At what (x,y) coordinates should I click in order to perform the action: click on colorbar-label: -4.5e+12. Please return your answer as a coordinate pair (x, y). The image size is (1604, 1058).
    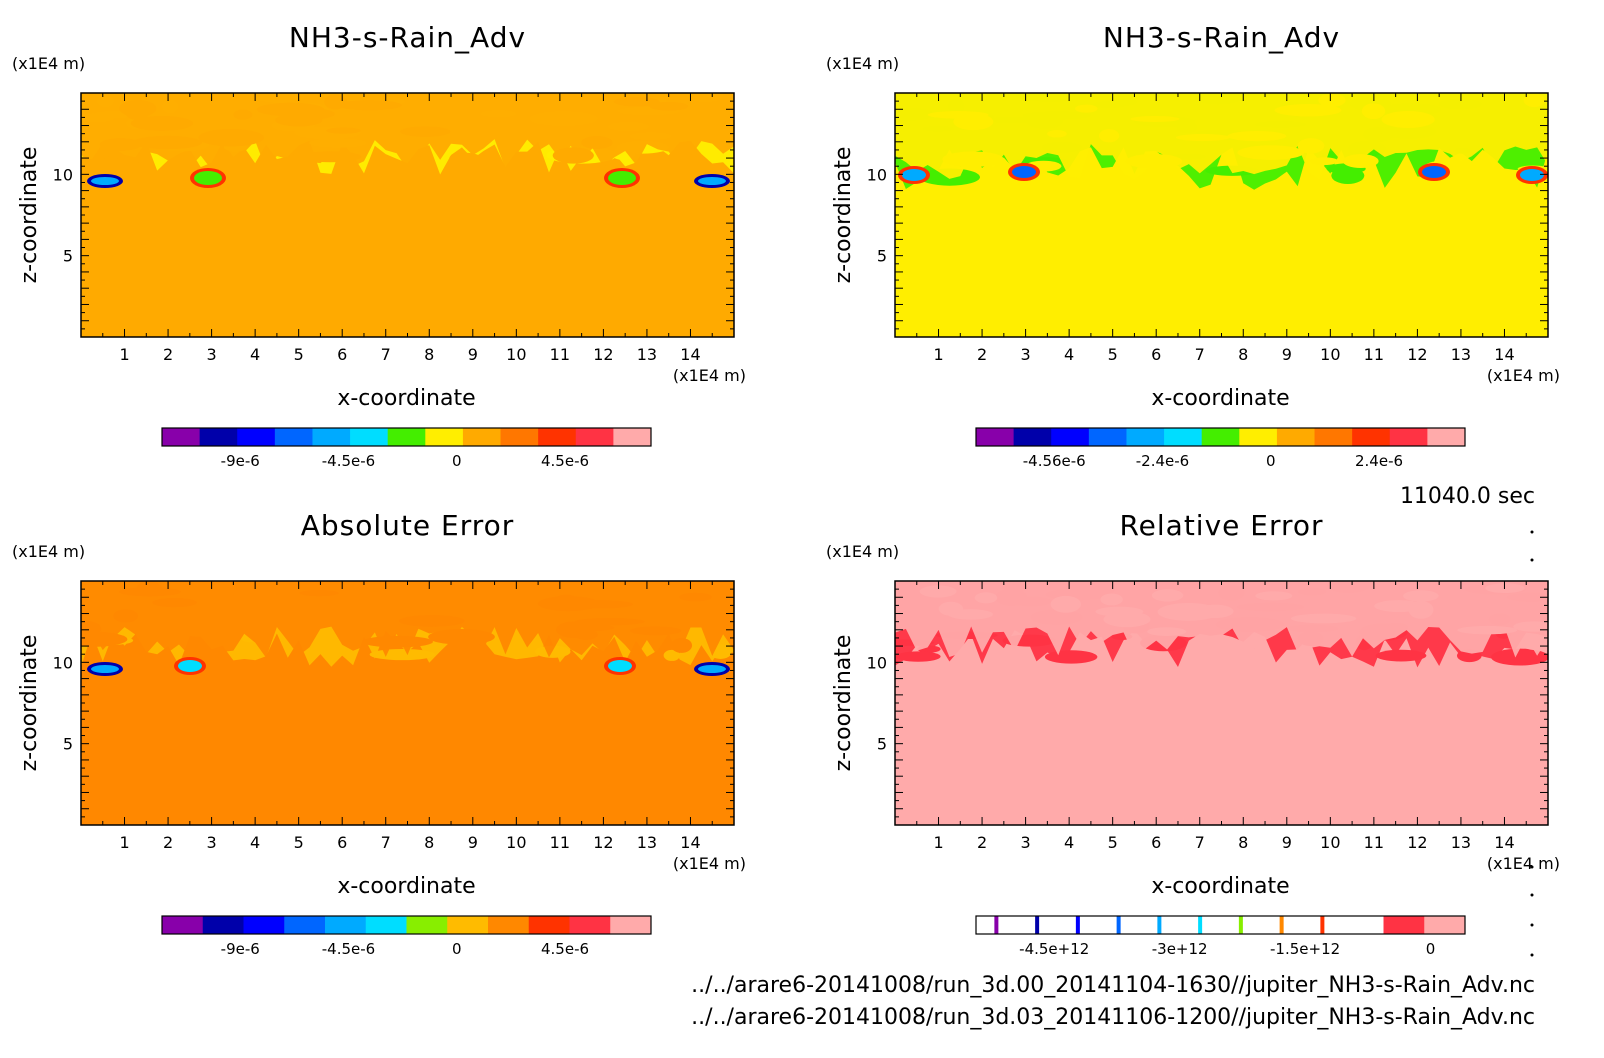
    Looking at the image, I should click on (1054, 949).